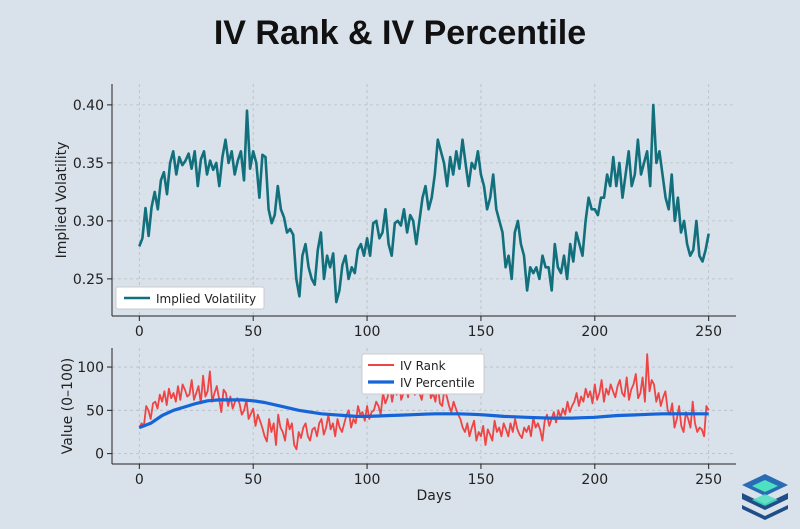 This screenshot has width=800, height=529. What do you see at coordinates (253, 332) in the screenshot?
I see `panel1-xtick-label: 50` at bounding box center [253, 332].